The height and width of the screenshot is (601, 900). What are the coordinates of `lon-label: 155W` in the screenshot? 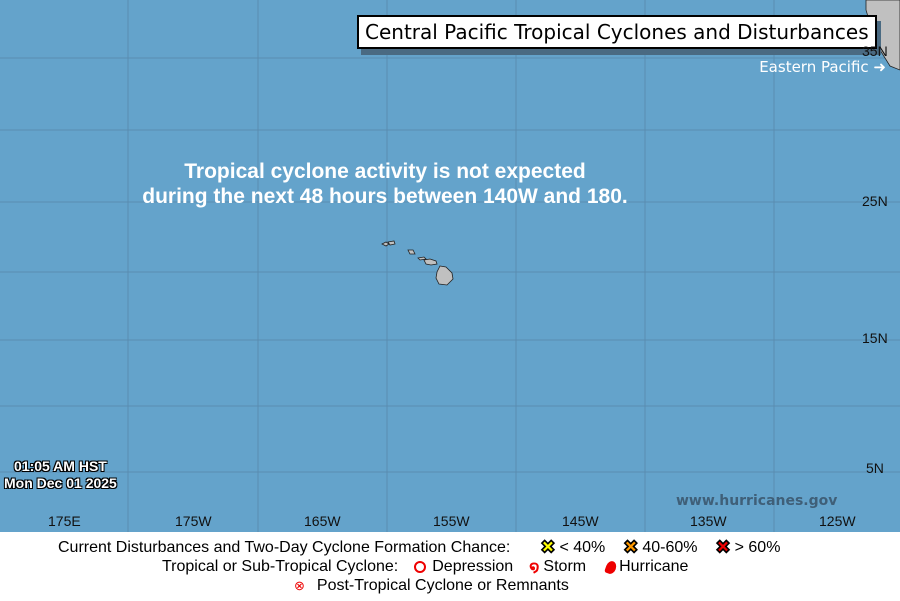 It's located at (451, 521).